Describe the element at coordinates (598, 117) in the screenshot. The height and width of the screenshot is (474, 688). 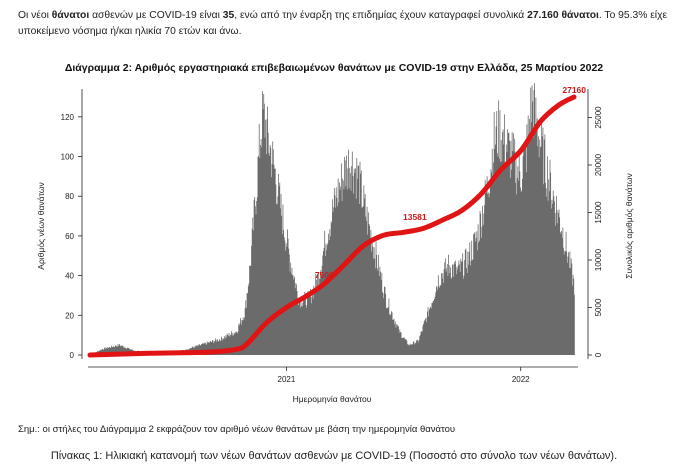
I see `y2-tick-label: 25000` at that location.